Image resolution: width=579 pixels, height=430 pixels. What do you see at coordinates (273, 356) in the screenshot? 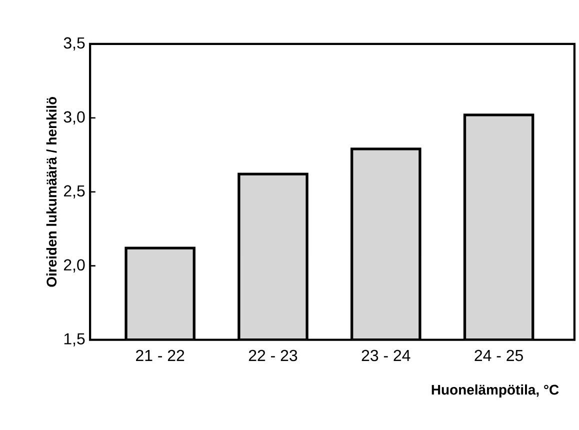
I see `x-tick-label: 22 - 23` at bounding box center [273, 356].